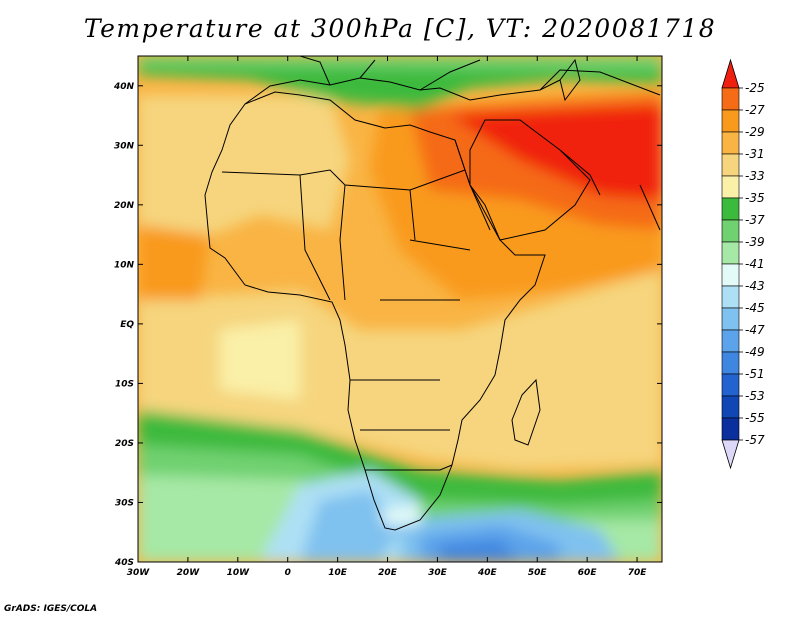  What do you see at coordinates (755, 330) in the screenshot?
I see `colorbar-label: -47` at bounding box center [755, 330].